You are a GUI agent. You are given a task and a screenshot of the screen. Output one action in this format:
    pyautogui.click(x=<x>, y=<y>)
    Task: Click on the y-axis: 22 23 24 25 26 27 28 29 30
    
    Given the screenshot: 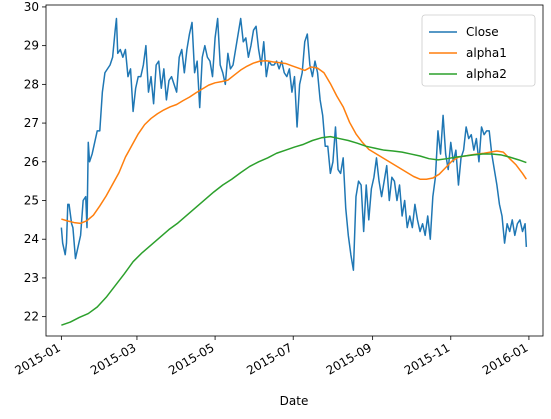 What is the action you would take?
    pyautogui.click(x=35, y=162)
    